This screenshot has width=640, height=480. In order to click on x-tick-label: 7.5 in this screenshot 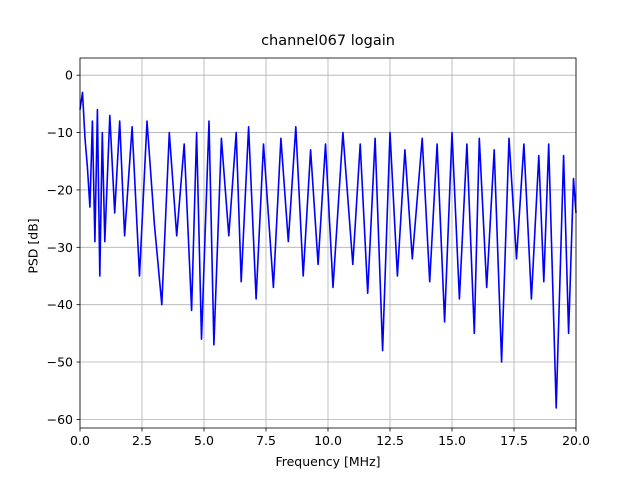, I will do `click(266, 440)`.